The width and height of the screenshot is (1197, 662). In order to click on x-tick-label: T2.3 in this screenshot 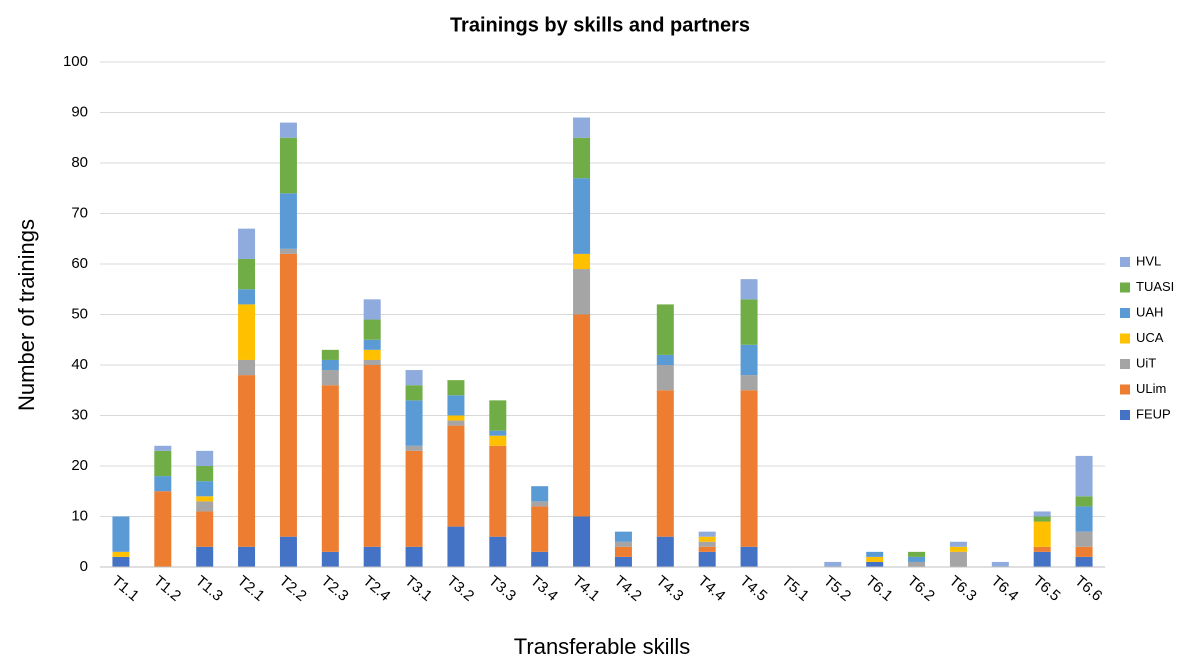, I will do `click(335, 588)`.